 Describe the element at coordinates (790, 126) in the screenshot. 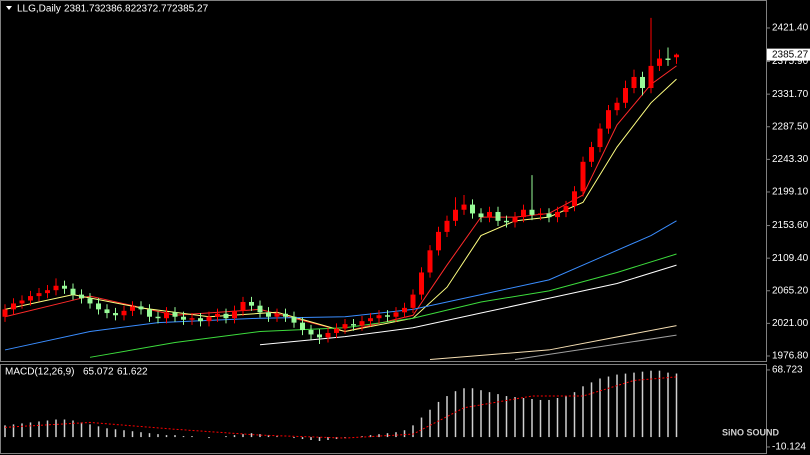

I see `y-tick-label: 2287.50` at that location.